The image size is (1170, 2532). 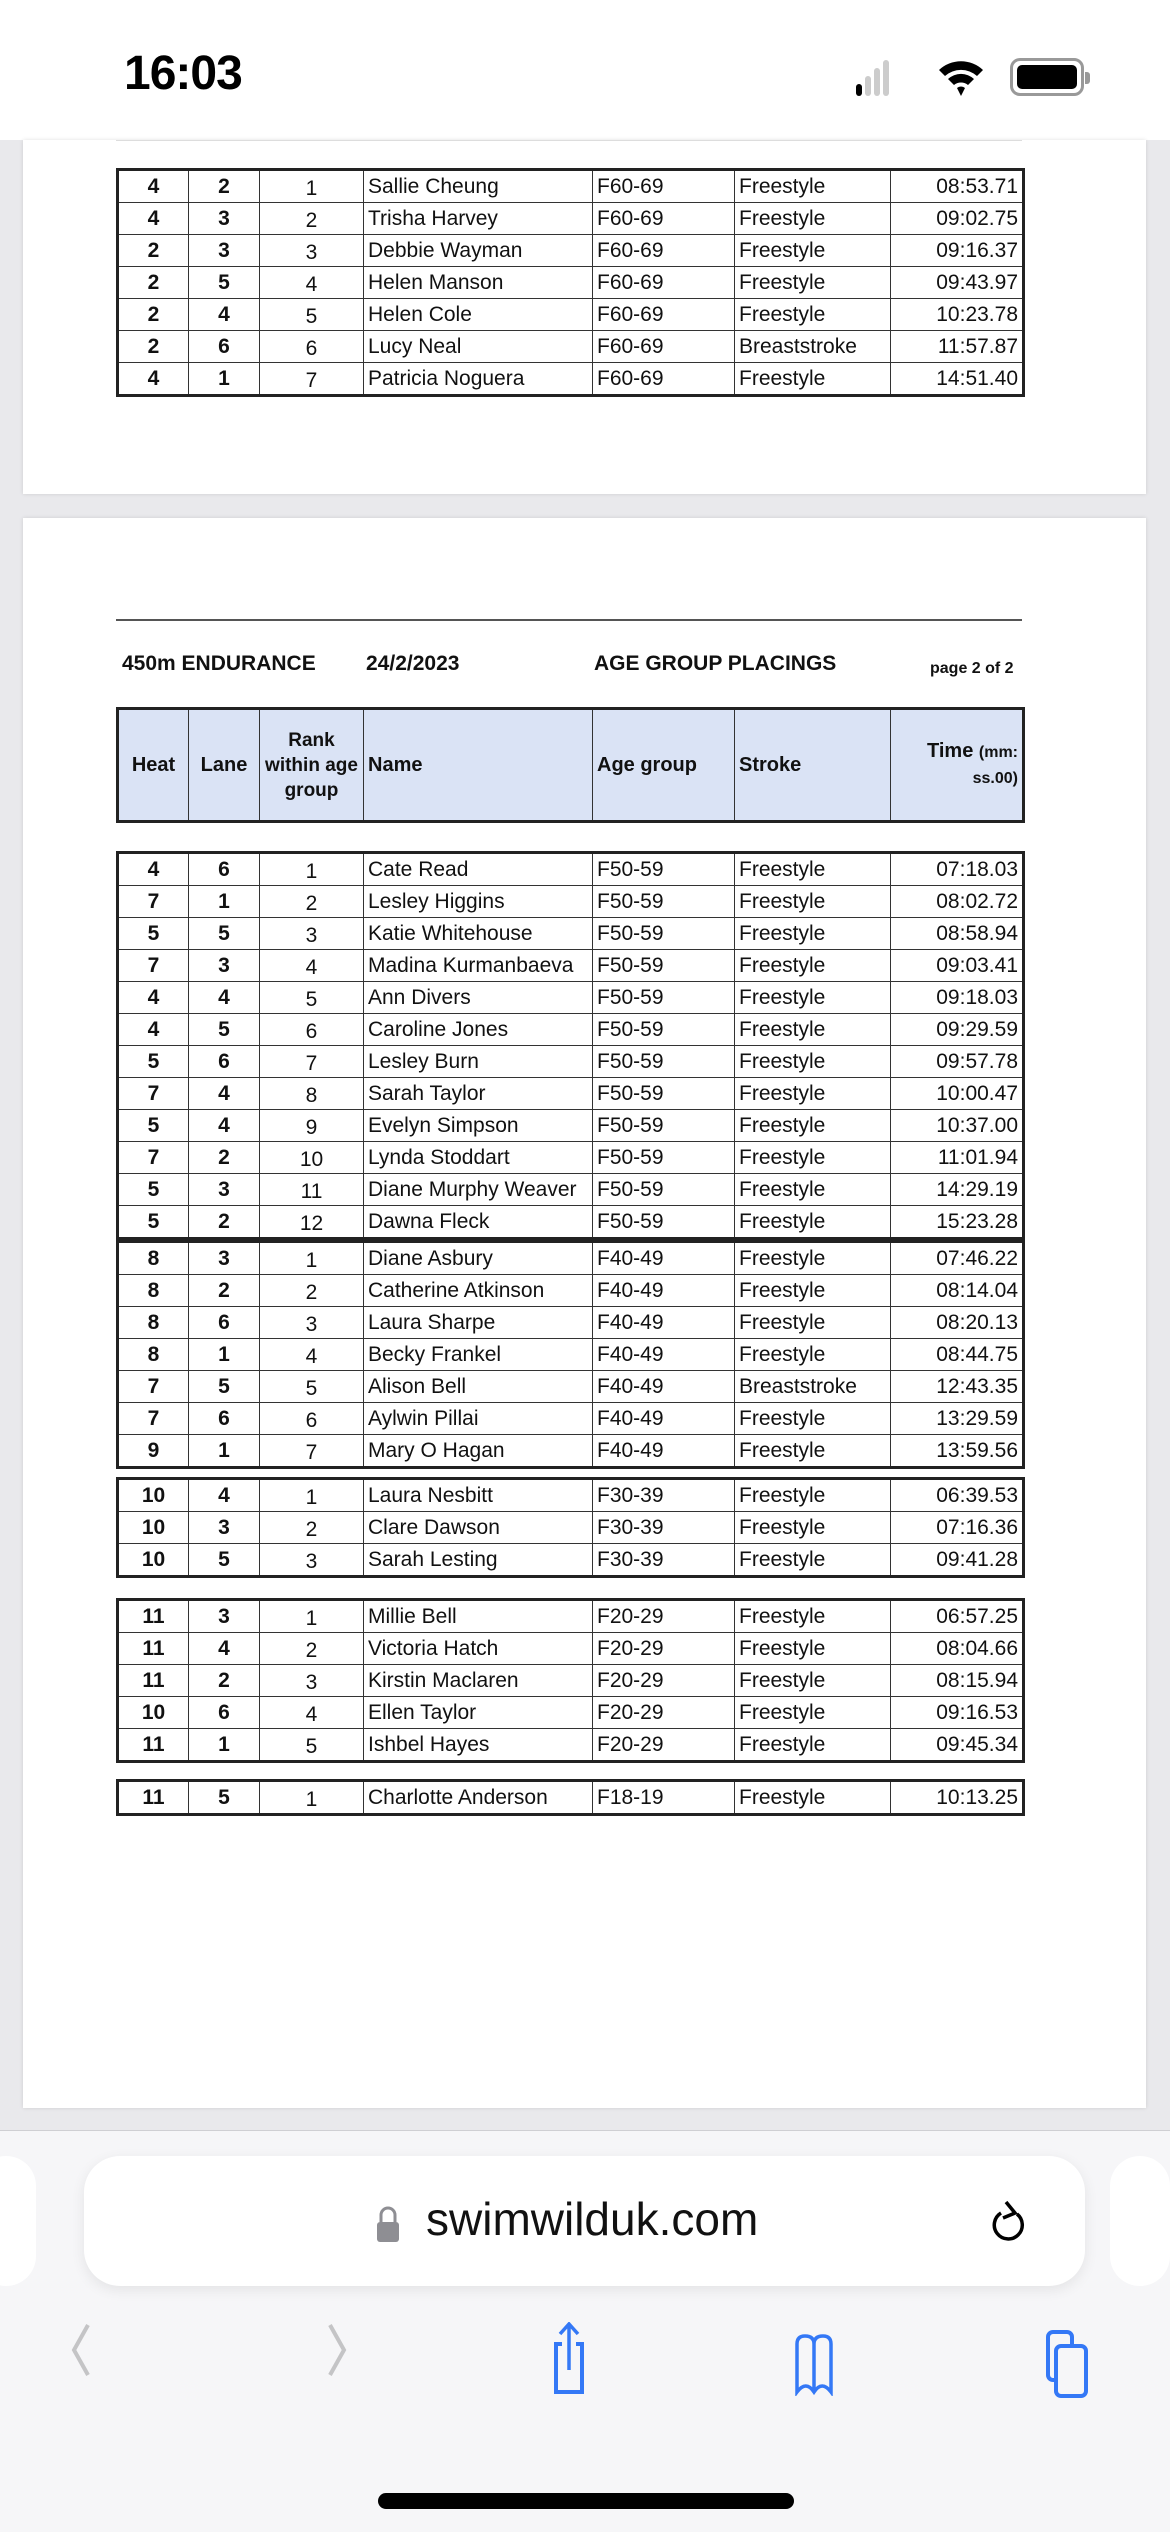 What do you see at coordinates (957, 1648) in the screenshot?
I see `time-cell: 08:04.66` at bounding box center [957, 1648].